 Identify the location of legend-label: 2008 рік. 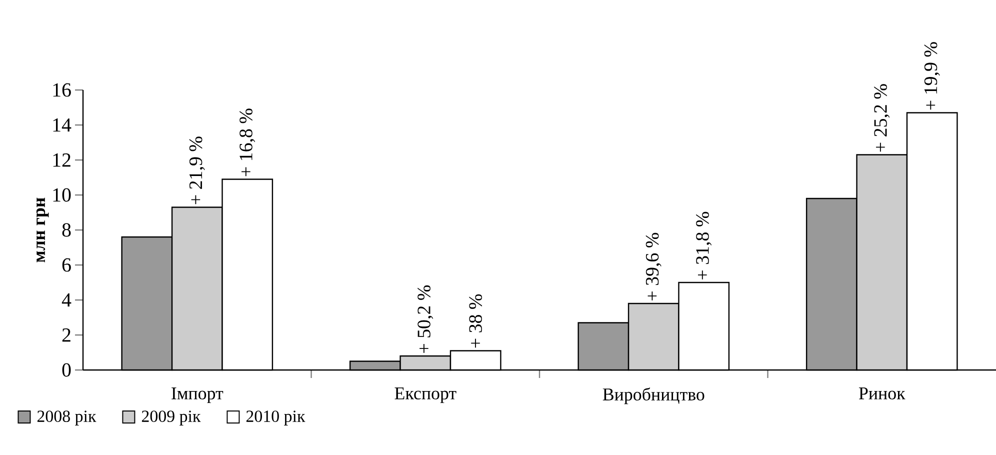
(66, 418).